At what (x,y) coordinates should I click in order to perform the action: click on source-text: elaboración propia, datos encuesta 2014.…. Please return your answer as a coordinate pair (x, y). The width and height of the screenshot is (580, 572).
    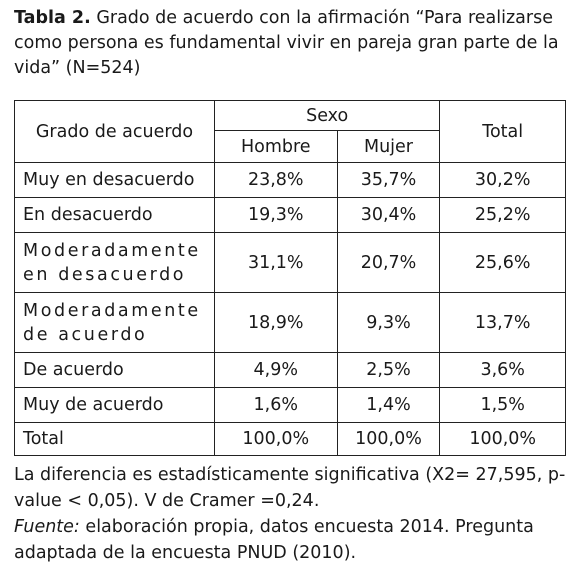
    Looking at the image, I should click on (274, 540).